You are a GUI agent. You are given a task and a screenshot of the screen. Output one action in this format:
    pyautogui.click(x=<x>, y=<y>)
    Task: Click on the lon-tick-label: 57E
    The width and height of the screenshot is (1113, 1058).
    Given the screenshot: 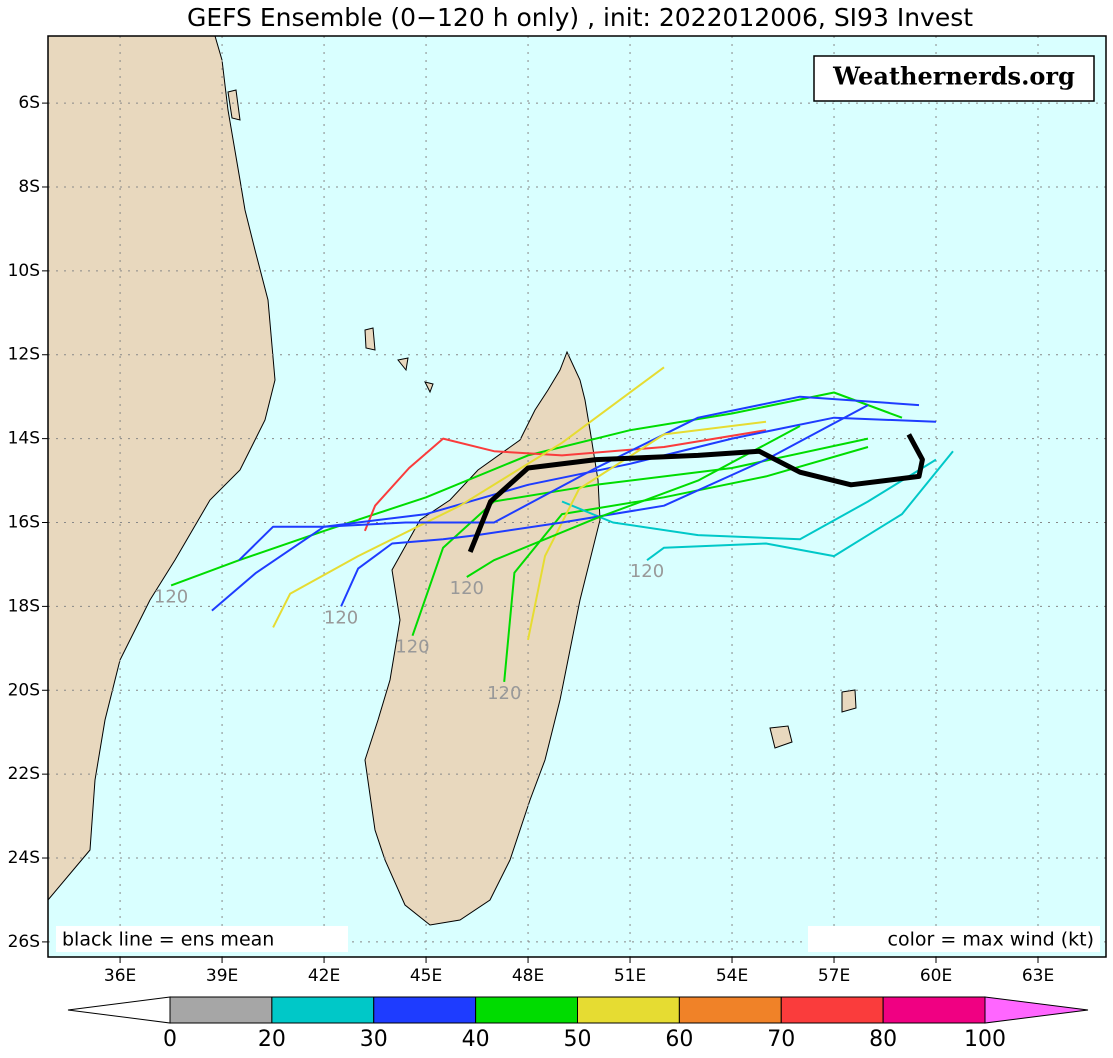 What is the action you would take?
    pyautogui.click(x=834, y=976)
    